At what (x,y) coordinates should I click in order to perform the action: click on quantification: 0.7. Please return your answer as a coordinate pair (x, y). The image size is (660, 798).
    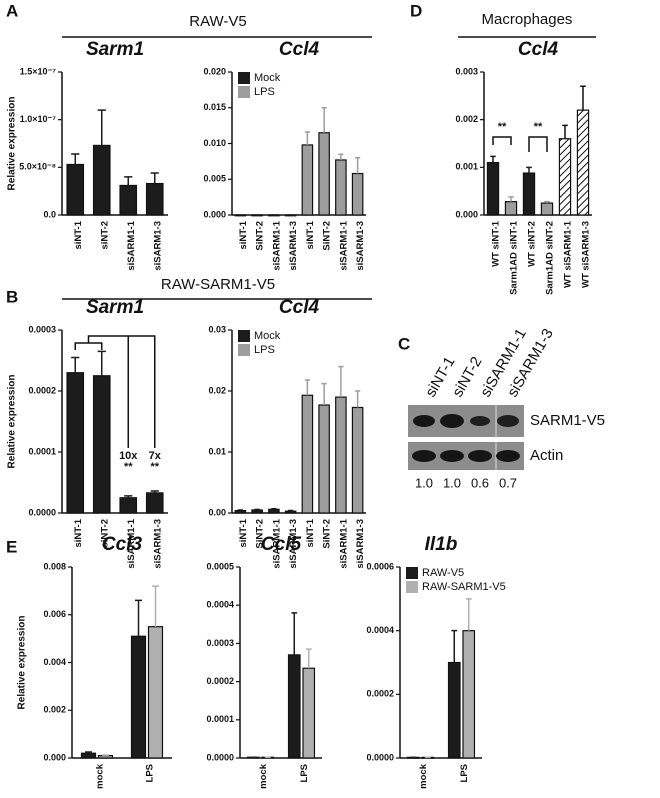
    Looking at the image, I should click on (508, 482).